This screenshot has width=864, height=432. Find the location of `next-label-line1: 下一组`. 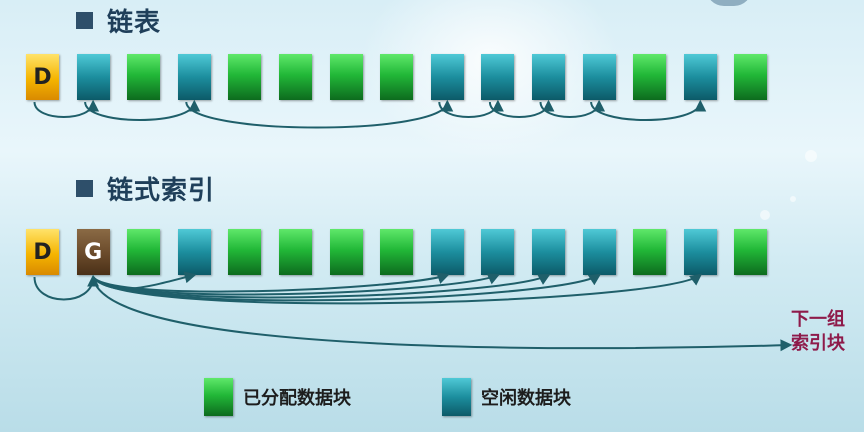

next-label-line1: 下一组 is located at coordinates (818, 319).